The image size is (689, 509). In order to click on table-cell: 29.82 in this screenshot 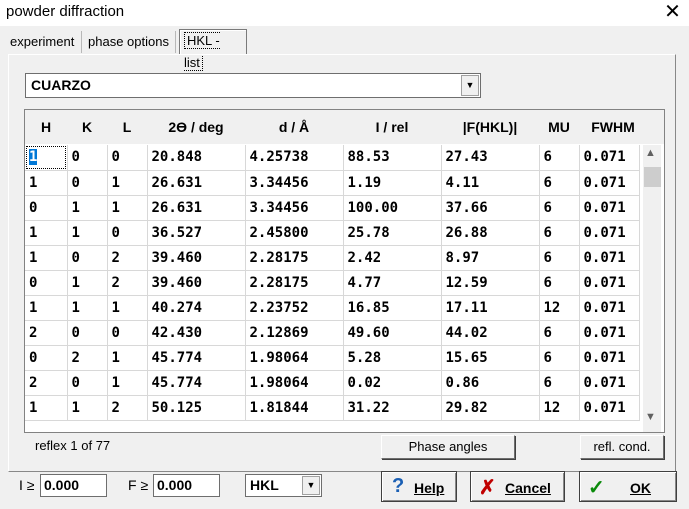, I will do `click(490, 408)`.